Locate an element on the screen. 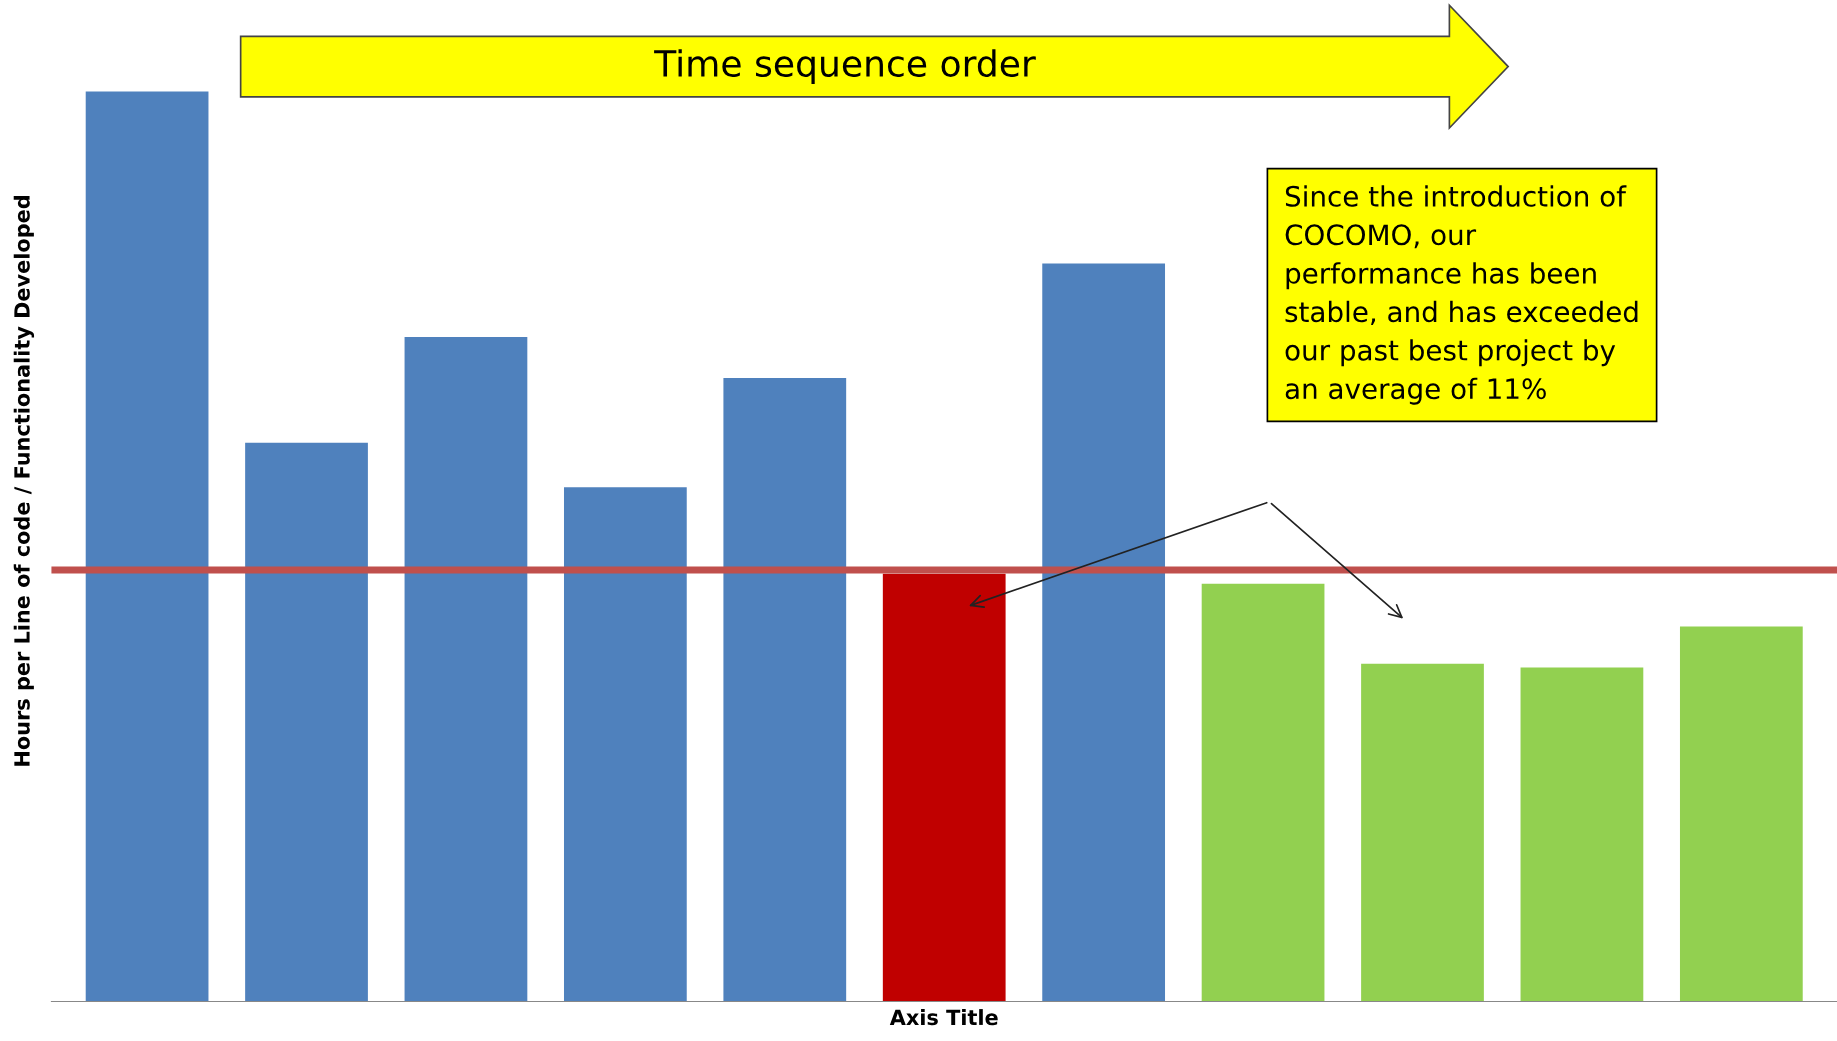  annotation: Since the introduction of COCOMO, our performance has been stable, and has exceeded our past best project by an average of 11% is located at coordinates (1461, 295).